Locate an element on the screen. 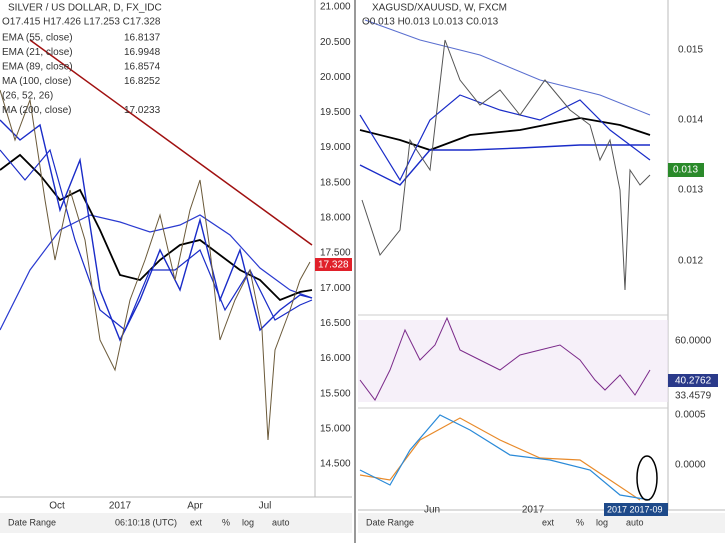 Image resolution: width=725 pixels, height=548 pixels. macd-label: 0.0005 is located at coordinates (690, 415).